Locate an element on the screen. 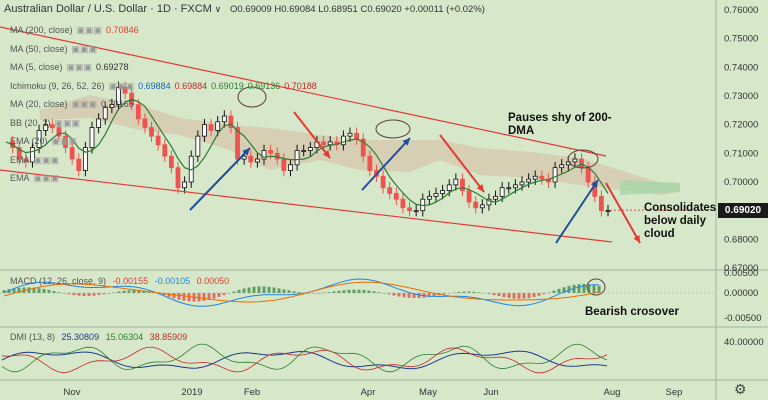  macd-value: -0.00155 is located at coordinates (130, 281).